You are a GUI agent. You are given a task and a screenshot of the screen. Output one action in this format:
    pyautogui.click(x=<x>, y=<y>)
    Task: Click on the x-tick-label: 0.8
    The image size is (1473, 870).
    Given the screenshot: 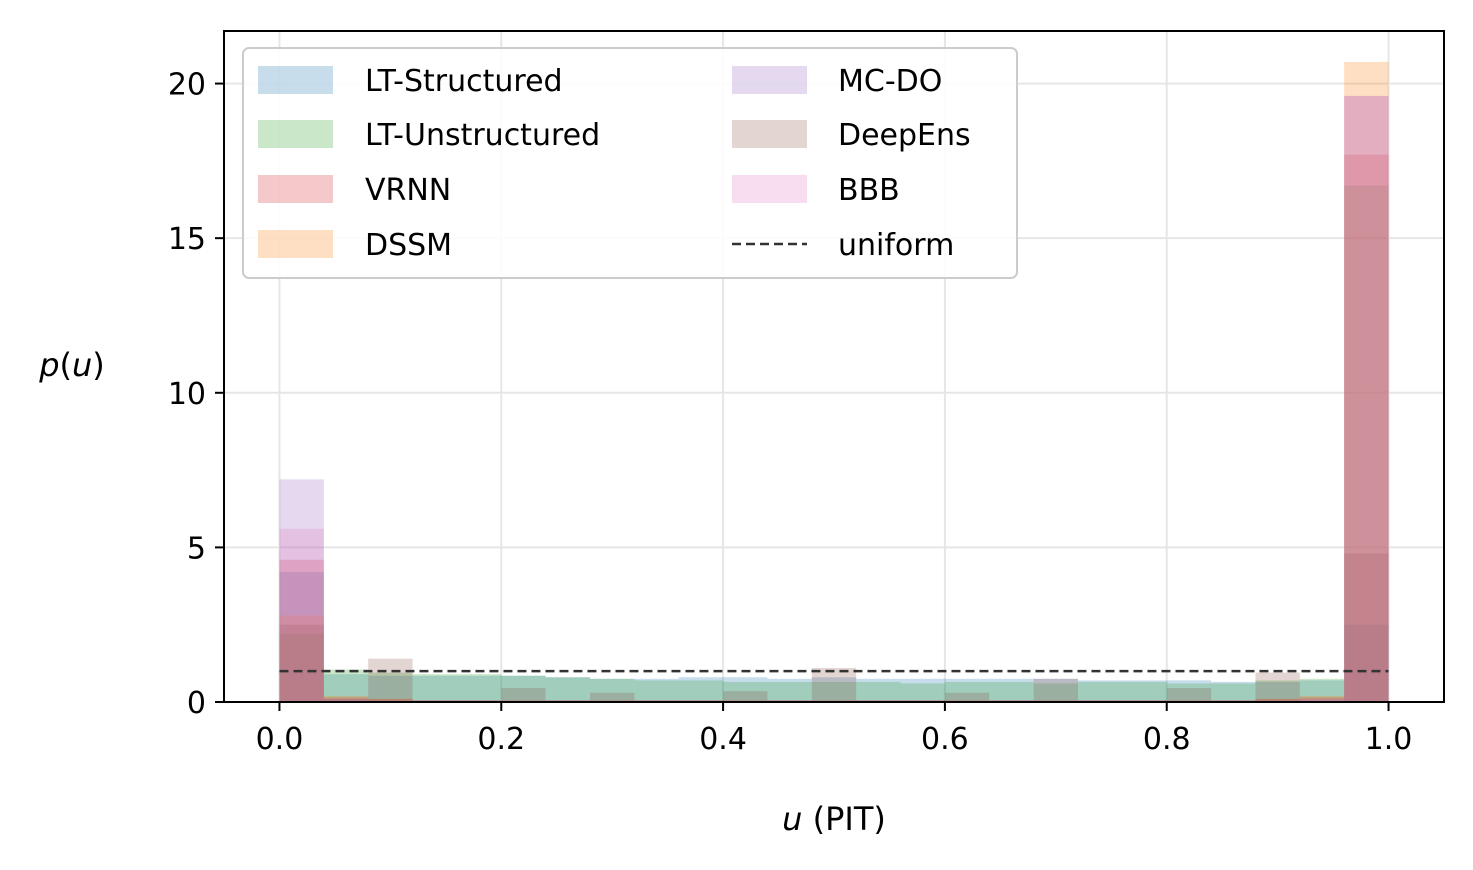 What is the action you would take?
    pyautogui.click(x=1167, y=739)
    